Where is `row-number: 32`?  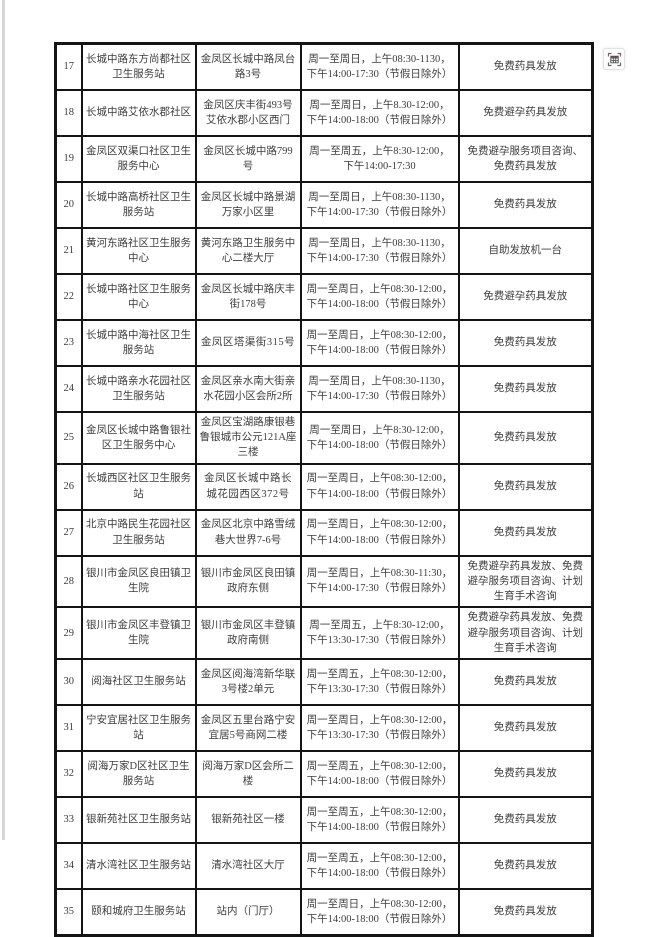 row-number: 32 is located at coordinates (68, 773).